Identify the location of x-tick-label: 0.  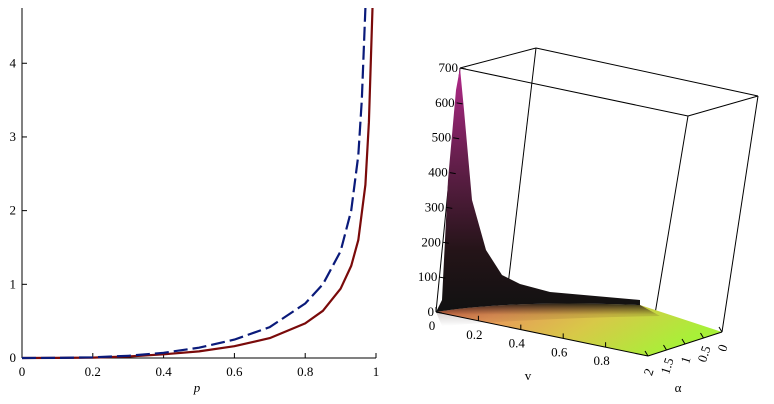
(22, 371).